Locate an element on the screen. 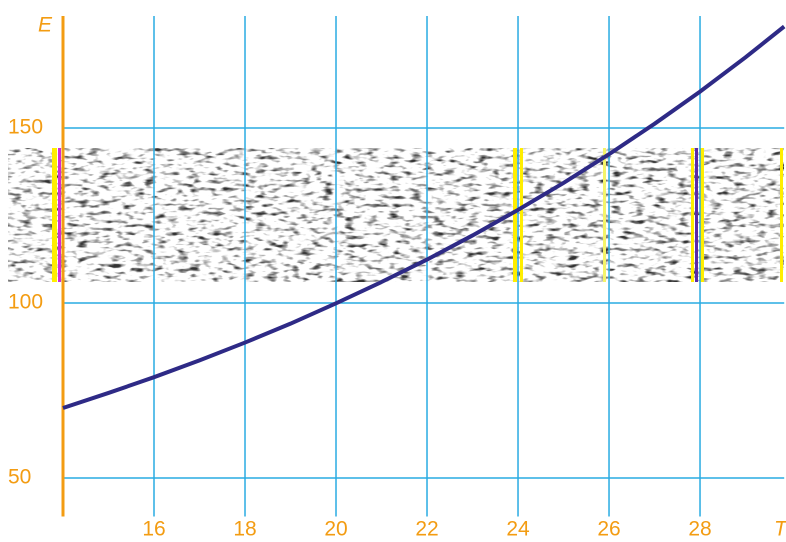  x-tick-label: 20 is located at coordinates (335, 529).